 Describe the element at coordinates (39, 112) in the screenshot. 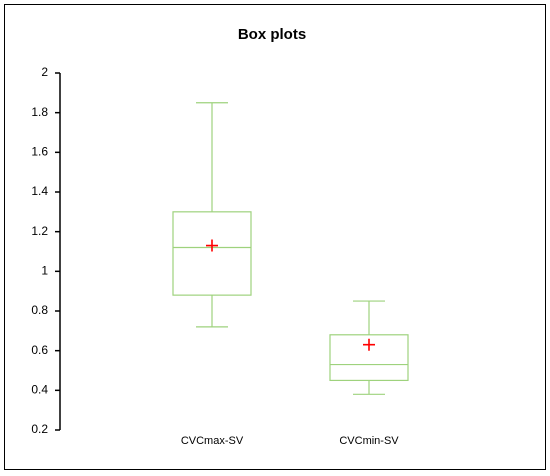

I see `y-tick-label: 1.8` at that location.